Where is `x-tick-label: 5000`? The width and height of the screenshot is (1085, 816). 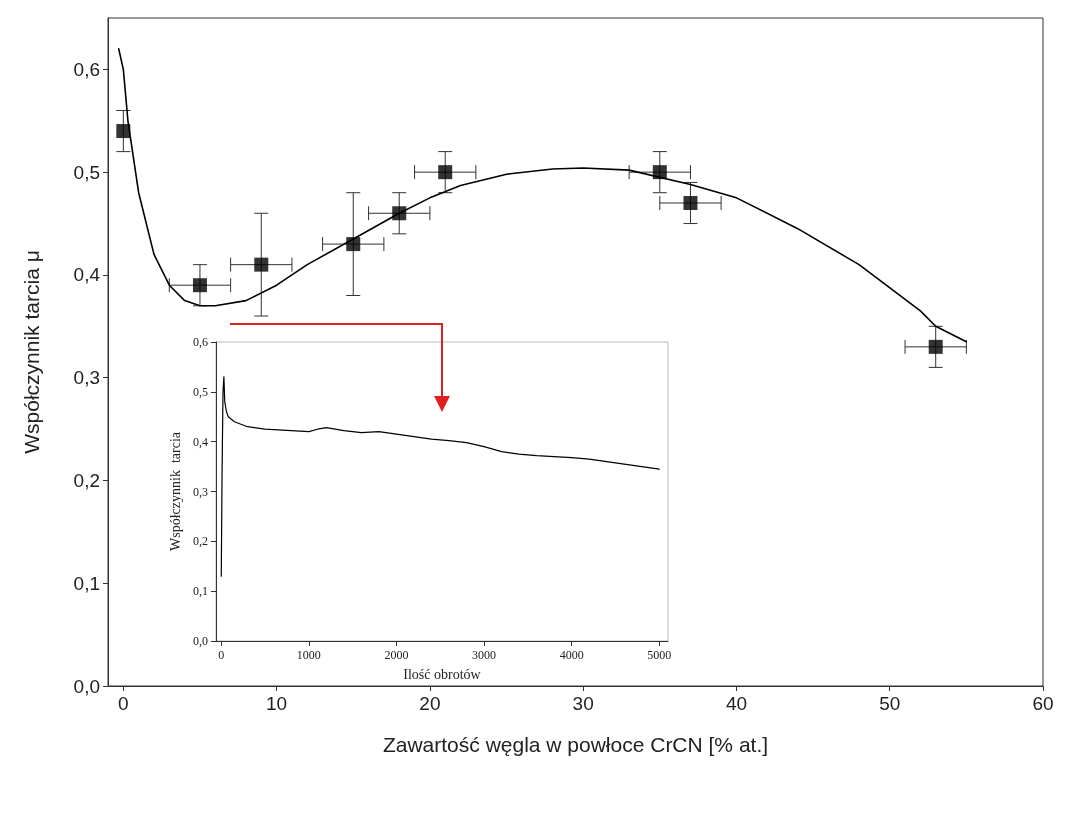
x-tick-label: 5000 is located at coordinates (659, 655).